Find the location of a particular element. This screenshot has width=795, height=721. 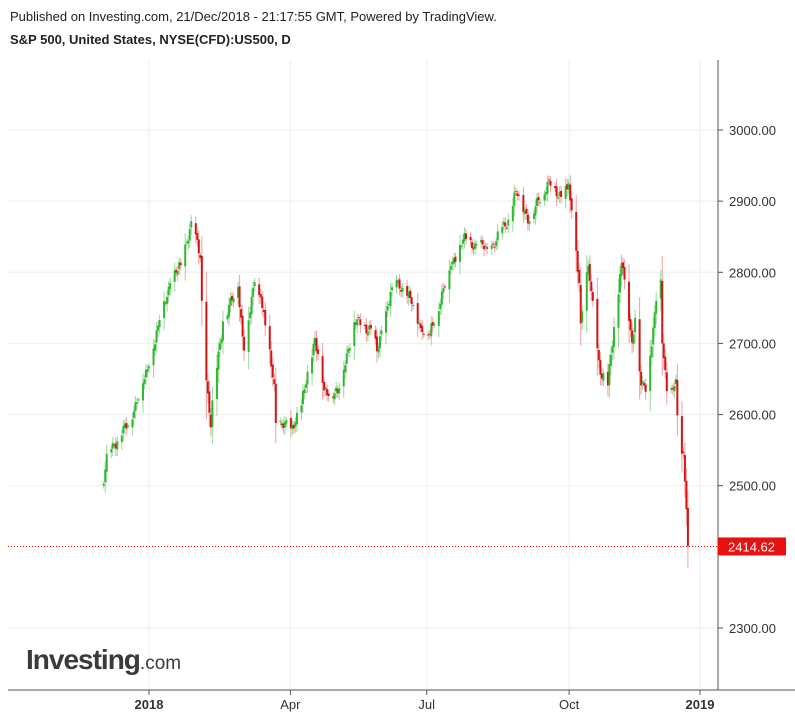

logo-wordmark: Investing is located at coordinates (83, 659).